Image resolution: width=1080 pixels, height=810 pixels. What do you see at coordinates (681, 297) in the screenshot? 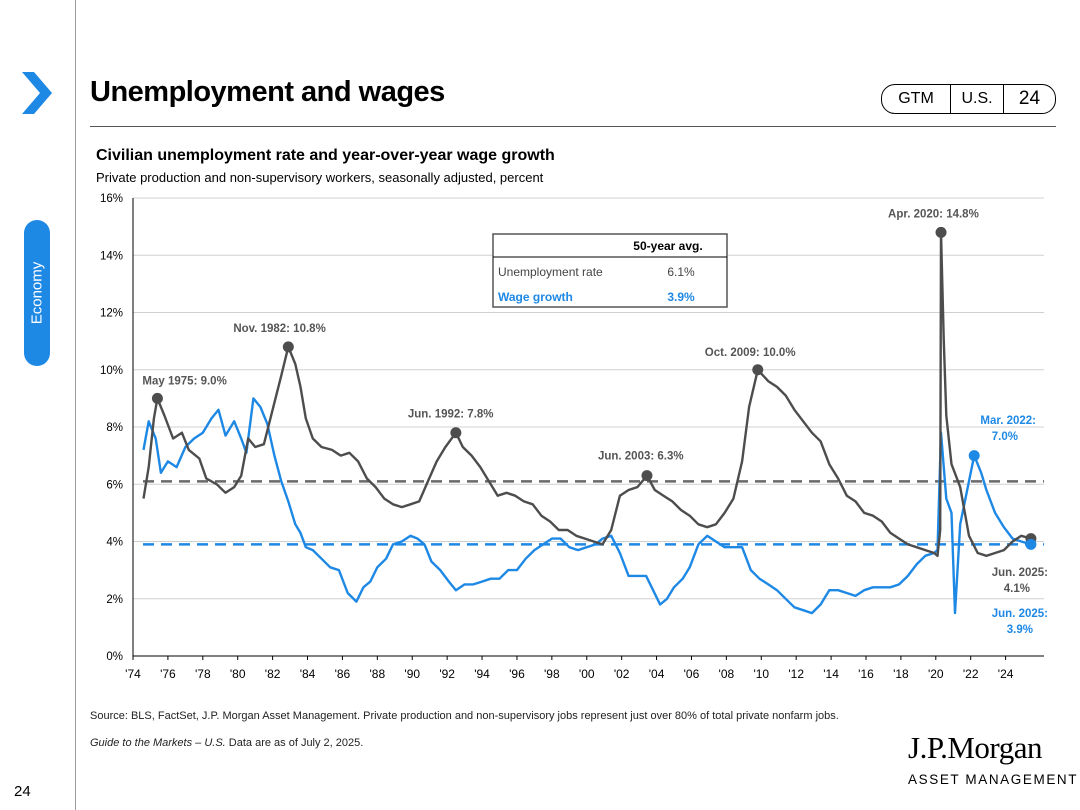
I see `average-table-row-value: 3.9%` at bounding box center [681, 297].